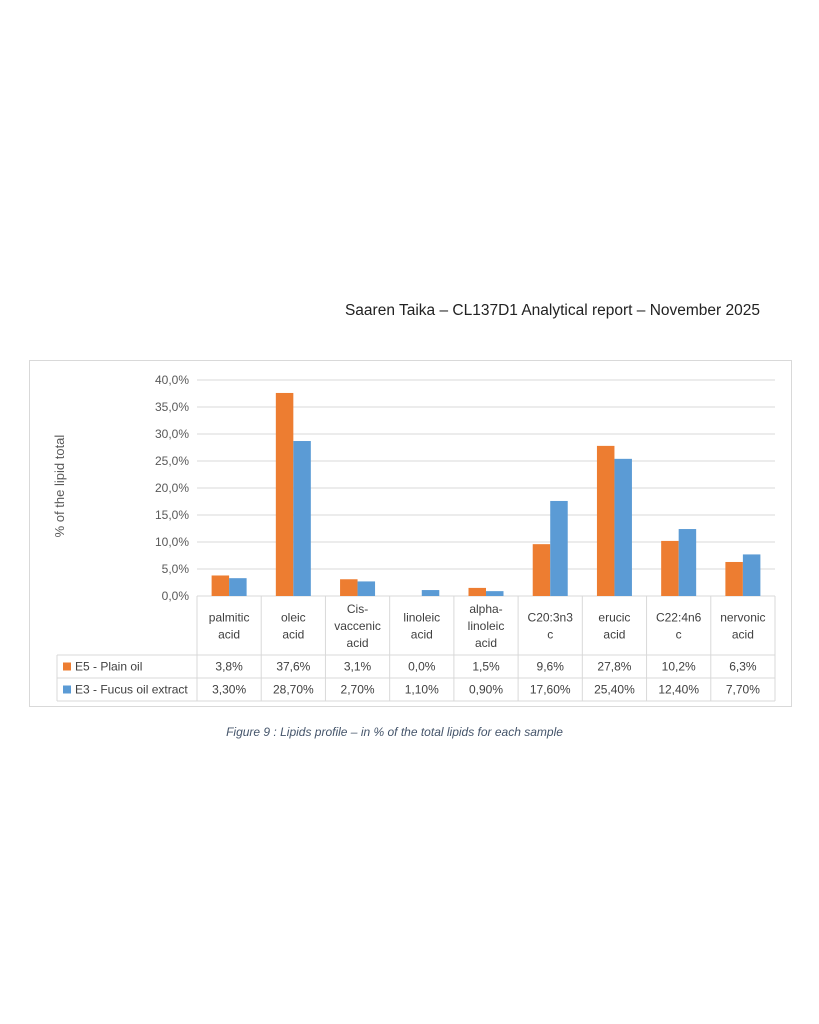 The height and width of the screenshot is (1024, 819). What do you see at coordinates (293, 667) in the screenshot?
I see `data-label: 37,6%` at bounding box center [293, 667].